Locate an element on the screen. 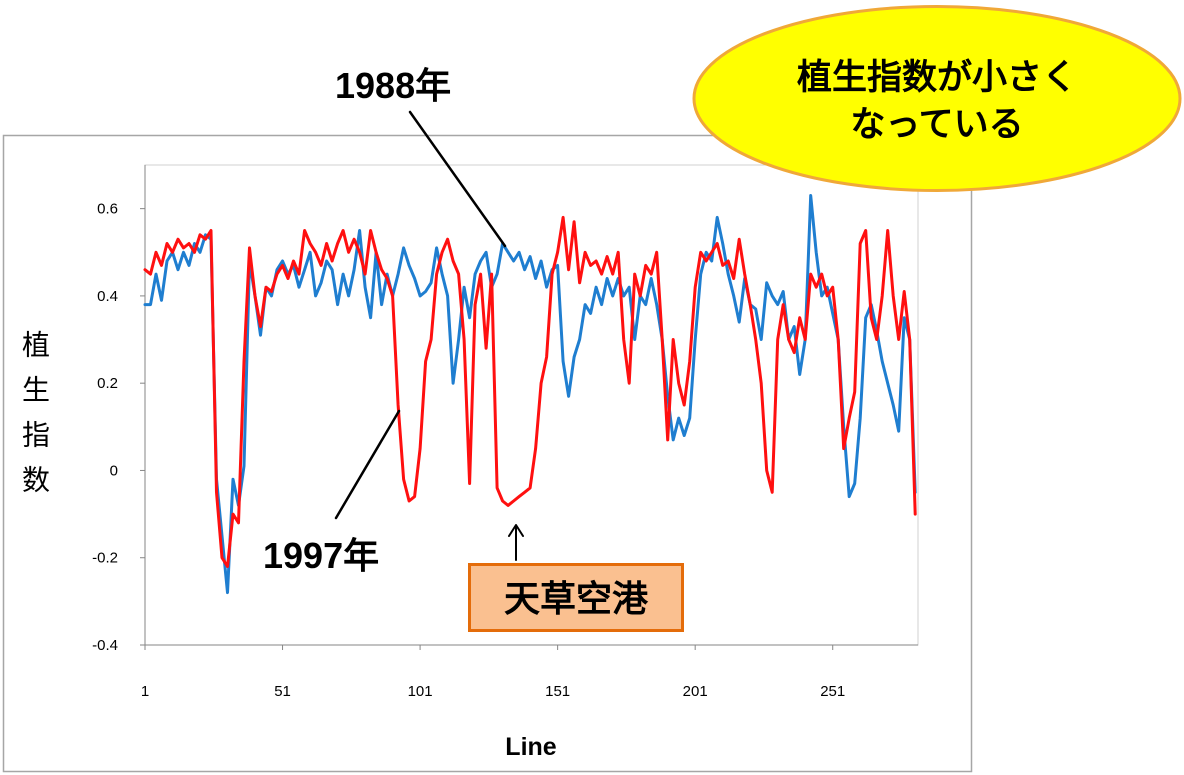 This screenshot has height=775, width=1184. x-tick-label: 101 is located at coordinates (420, 691).